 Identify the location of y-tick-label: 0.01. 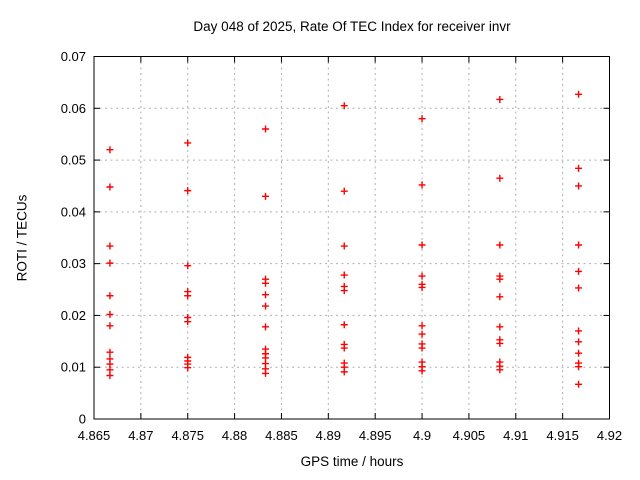
(73, 367).